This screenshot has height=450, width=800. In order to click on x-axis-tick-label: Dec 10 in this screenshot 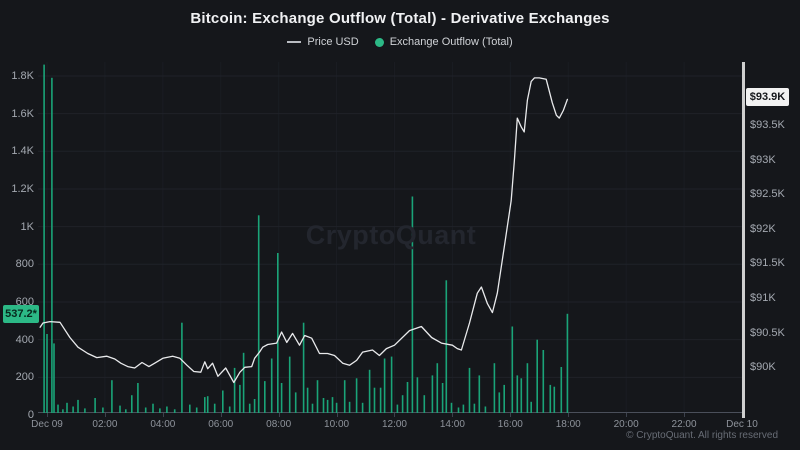, I will do `click(742, 424)`.